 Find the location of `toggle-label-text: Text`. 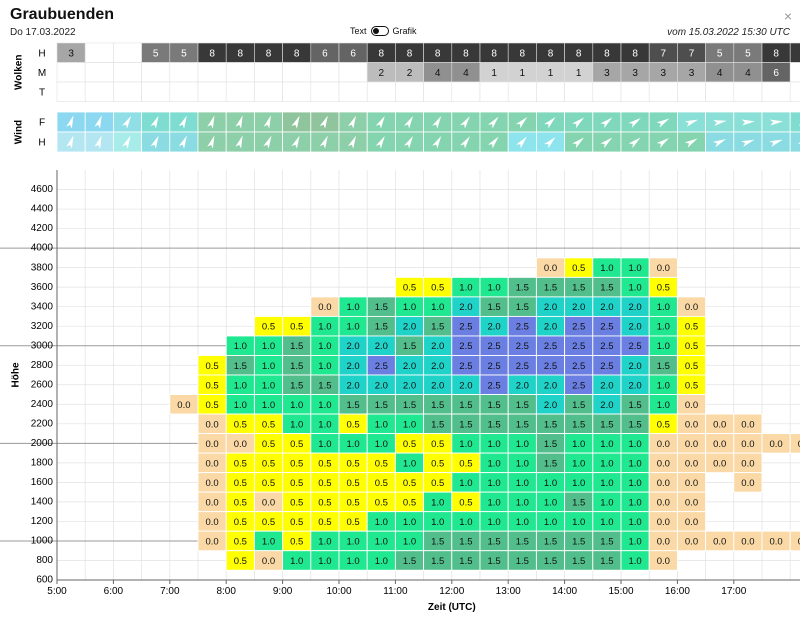

toggle-label-text: Text is located at coordinates (358, 31).